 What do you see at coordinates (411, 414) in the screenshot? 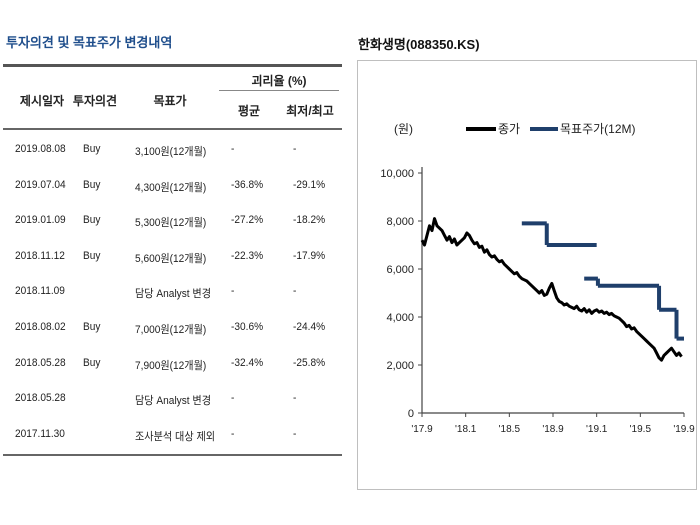
I see `y-tick-label: 0` at bounding box center [411, 414].